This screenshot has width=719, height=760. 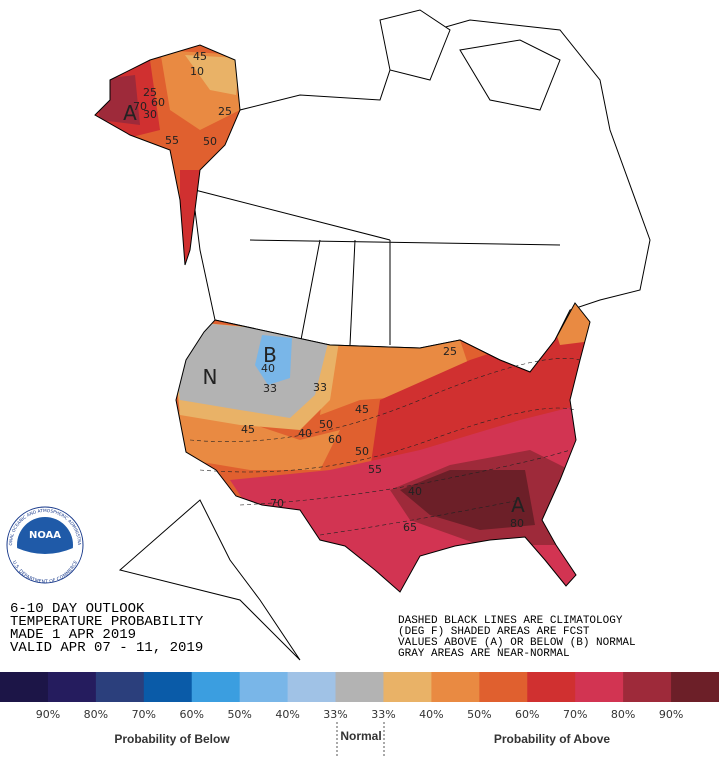 What do you see at coordinates (552, 739) in the screenshot?
I see `legend-title: Probability of Above` at bounding box center [552, 739].